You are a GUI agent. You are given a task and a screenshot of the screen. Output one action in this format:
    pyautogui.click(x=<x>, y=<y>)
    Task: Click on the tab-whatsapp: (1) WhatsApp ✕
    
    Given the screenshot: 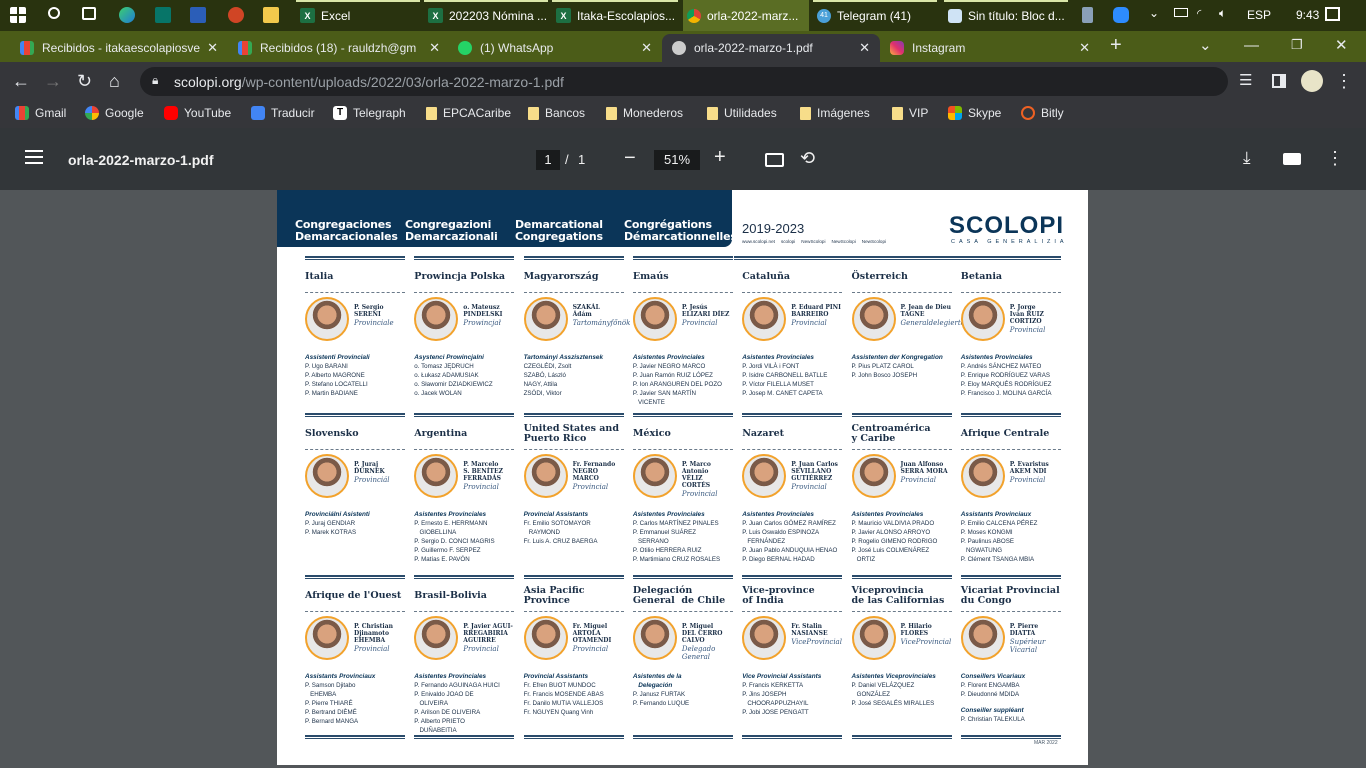 What is the action you would take?
    pyautogui.click(x=555, y=48)
    